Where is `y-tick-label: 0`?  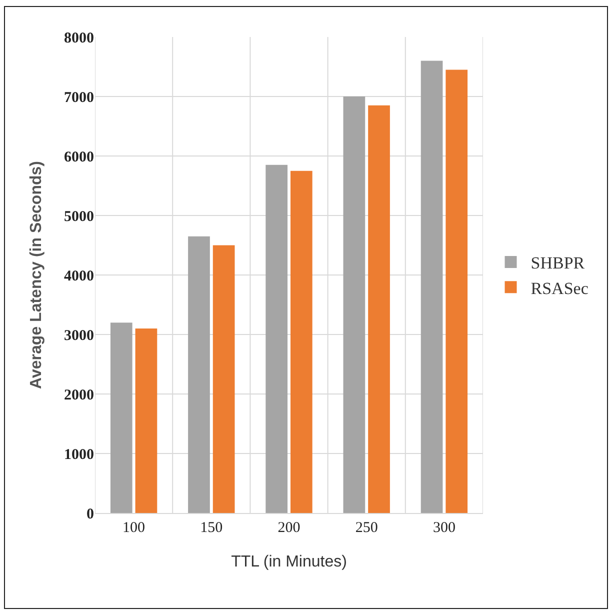
y-tick-label: 0 is located at coordinates (90, 514).